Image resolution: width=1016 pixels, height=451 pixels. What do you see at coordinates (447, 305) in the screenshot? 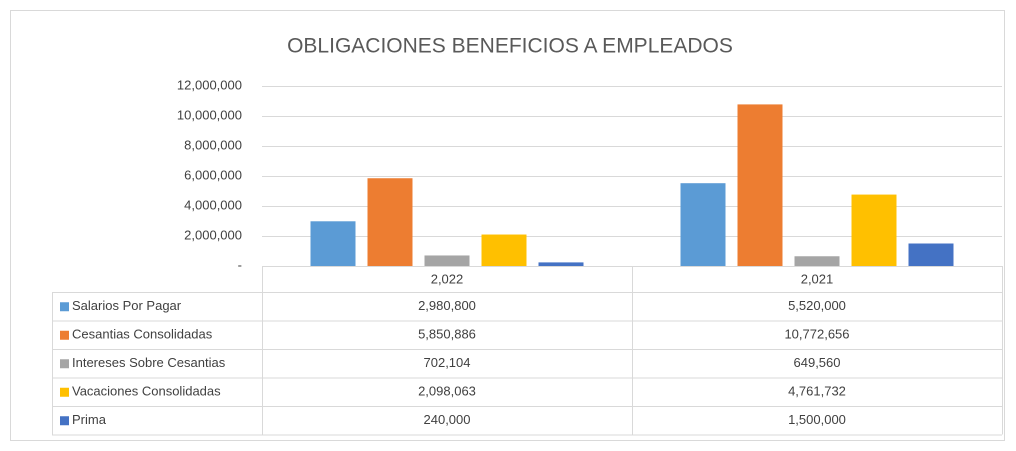
I see `table-cell: 2,980,800` at bounding box center [447, 305].